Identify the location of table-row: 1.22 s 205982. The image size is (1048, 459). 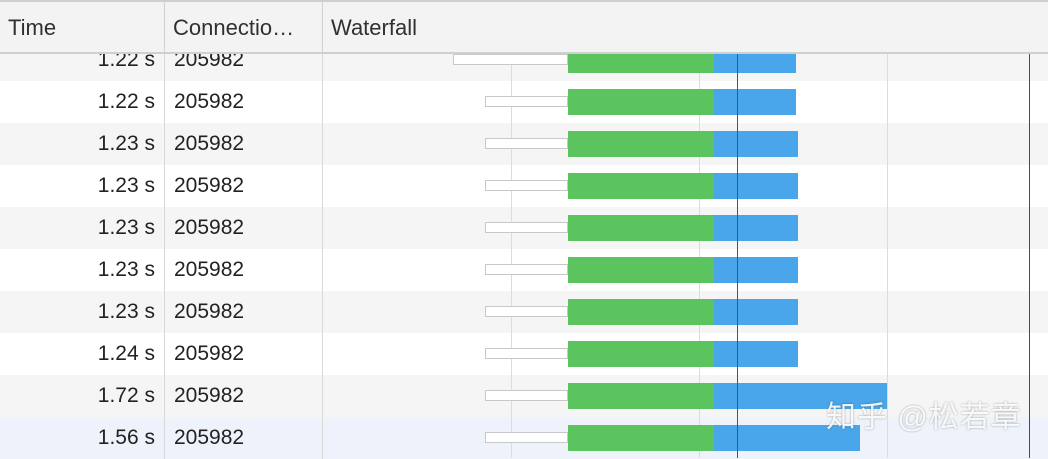
(524, 102).